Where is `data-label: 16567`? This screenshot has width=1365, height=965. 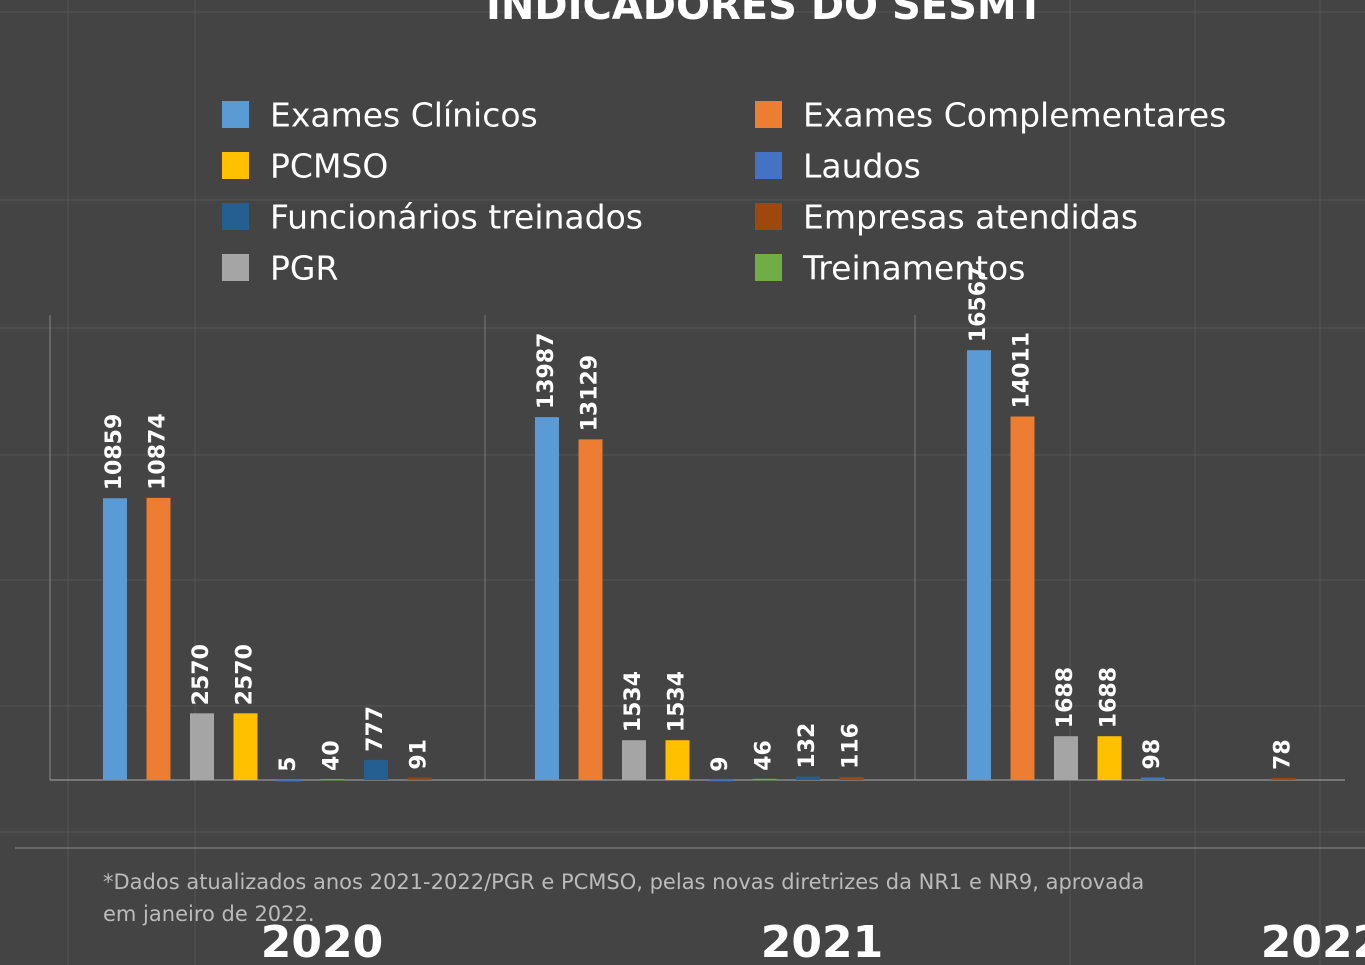
data-label: 16567 is located at coordinates (978, 304).